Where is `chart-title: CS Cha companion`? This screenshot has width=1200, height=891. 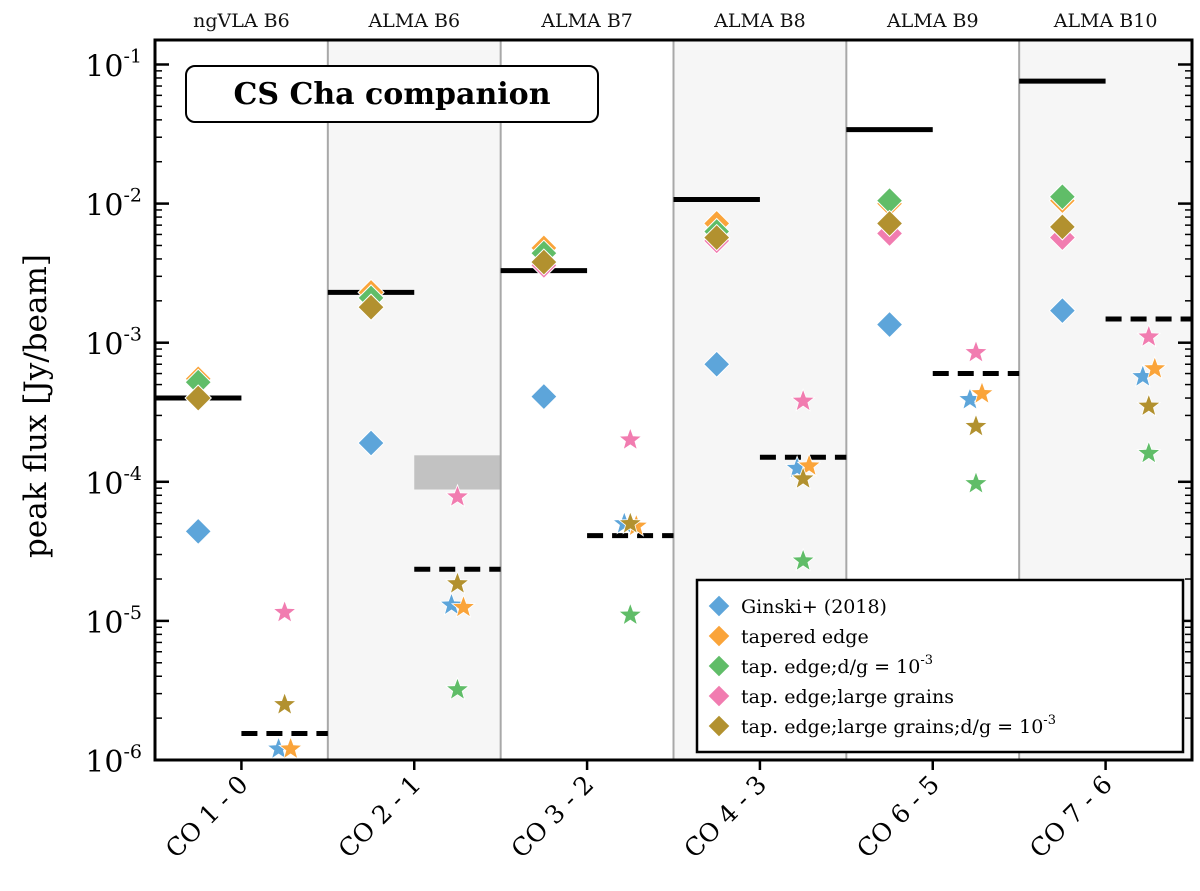
chart-title: CS Cha companion is located at coordinates (391, 94).